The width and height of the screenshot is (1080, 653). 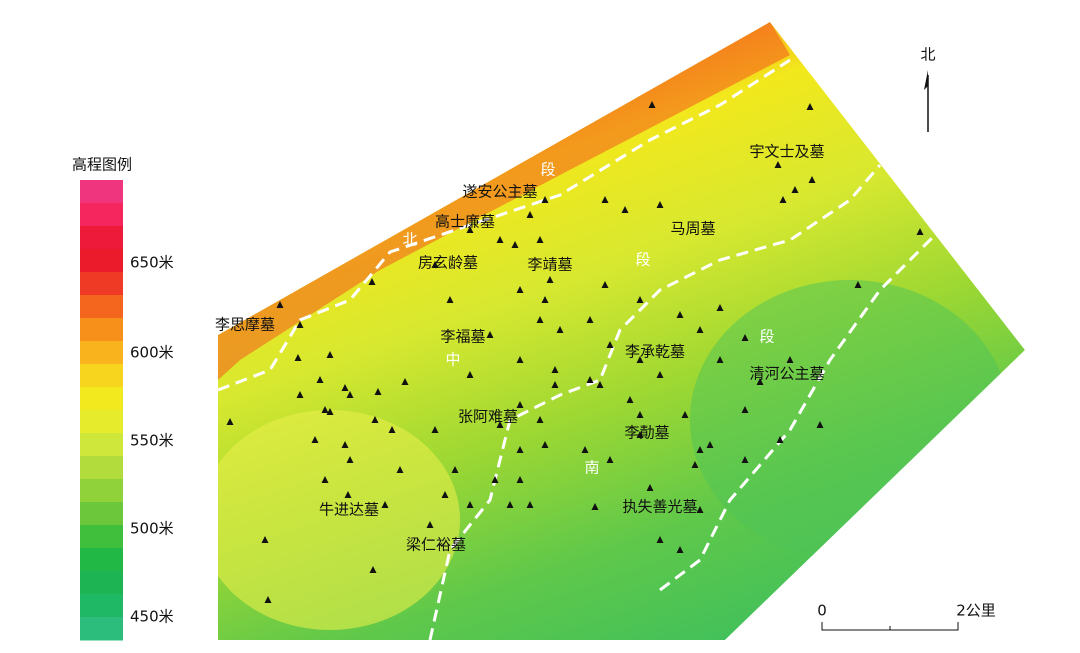 What do you see at coordinates (646, 433) in the screenshot?
I see `tomb-label: 李勣墓` at bounding box center [646, 433].